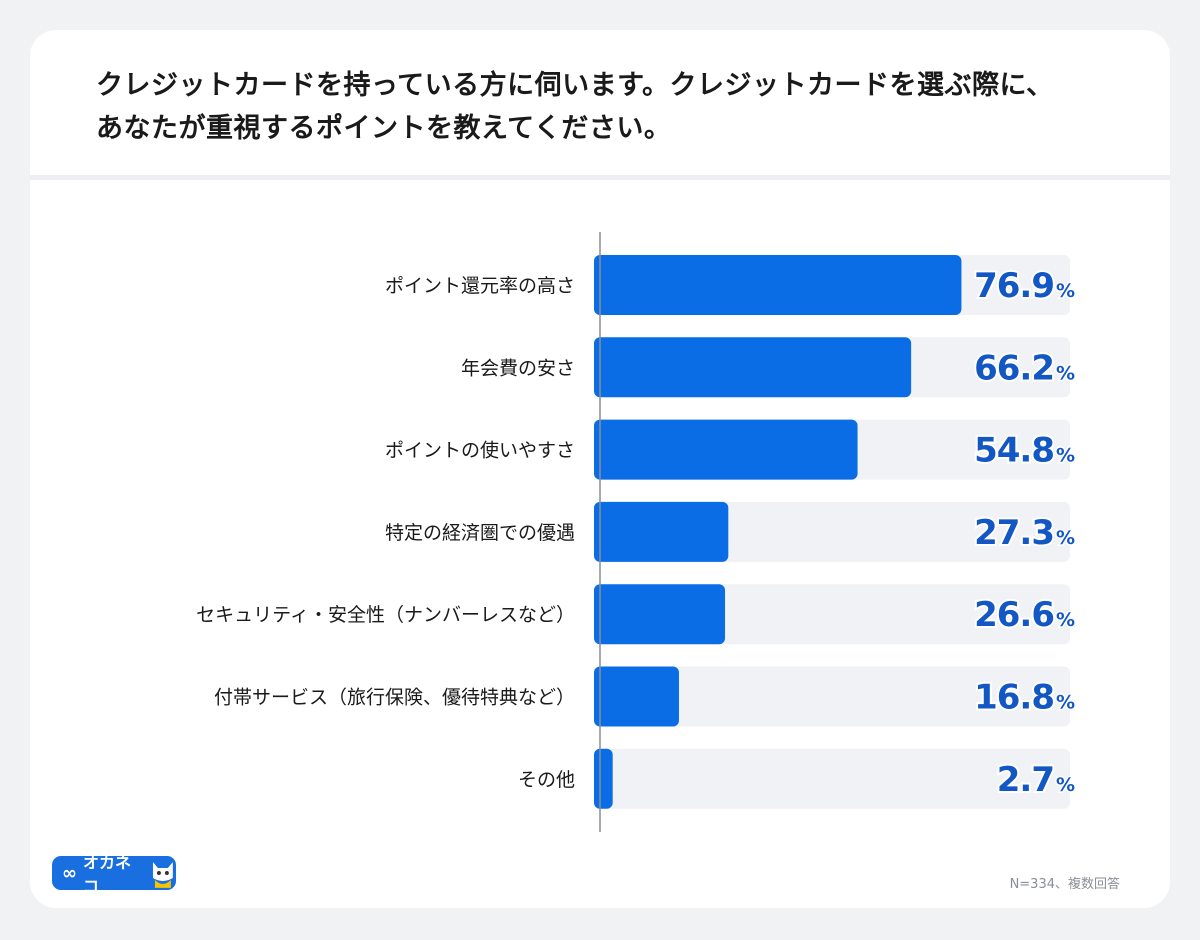  Describe the element at coordinates (385, 615) in the screenshot. I see `category-label: セキュリティ・安全性（ナンバーレスなど）` at that location.